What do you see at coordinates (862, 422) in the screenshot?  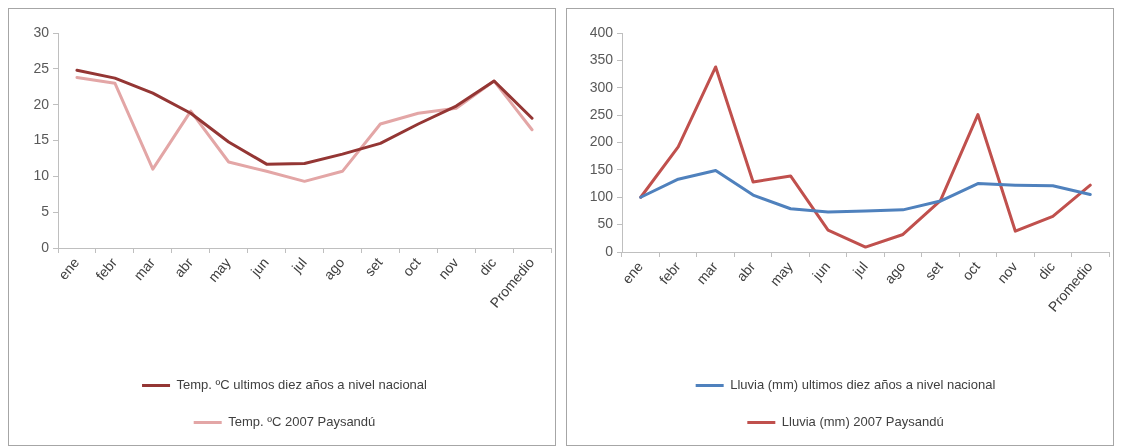 I see `legend-label: Lluvia (mm) 2007 Paysandú` at bounding box center [862, 422].